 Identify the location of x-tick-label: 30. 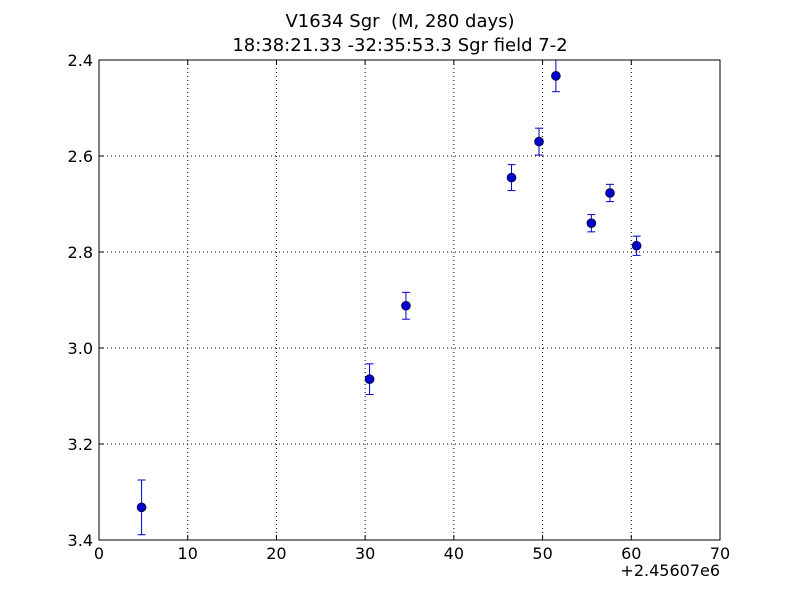
(365, 553).